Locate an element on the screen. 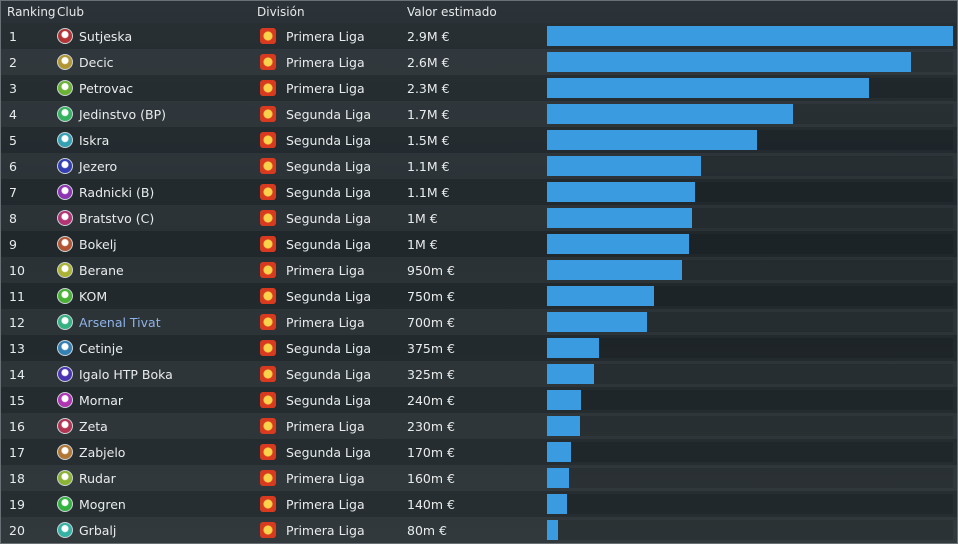 This screenshot has height=544, width=958. table-row: 14 Igalo HTP Boka Segunda Liga 325m € is located at coordinates (479, 374).